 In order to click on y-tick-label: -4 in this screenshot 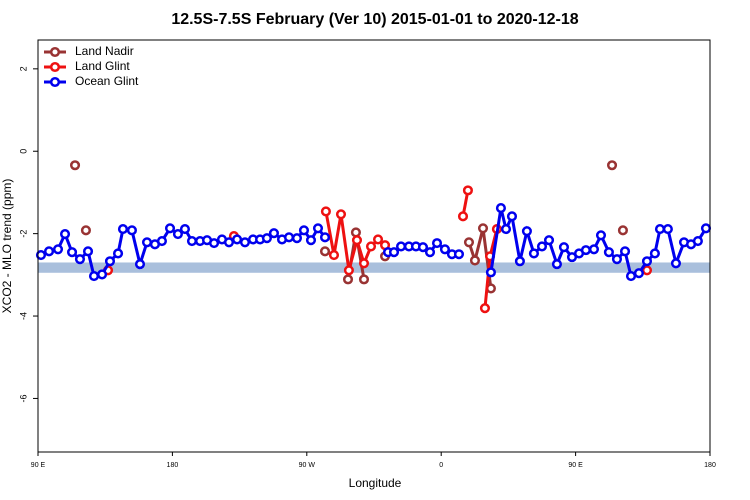, I will do `click(23, 316)`.